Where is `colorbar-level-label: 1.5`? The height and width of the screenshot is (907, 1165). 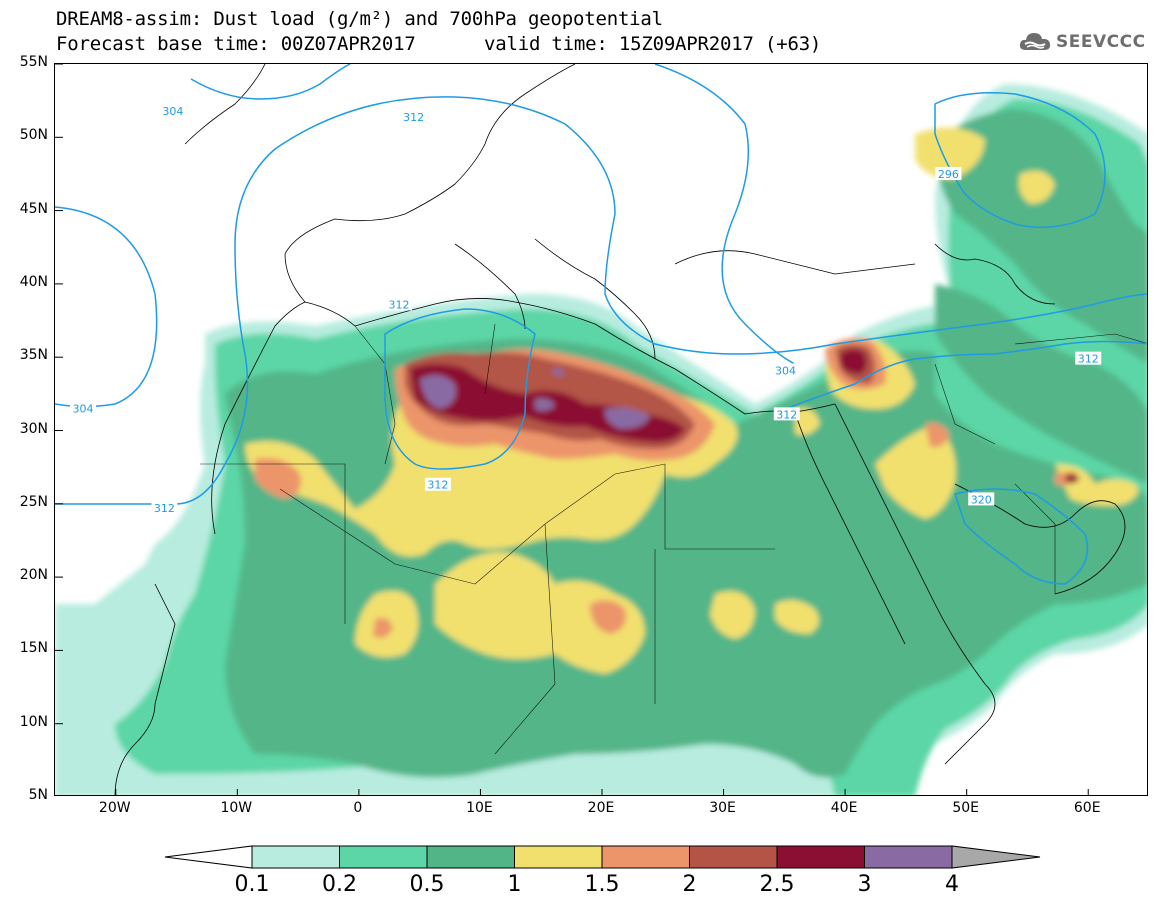
colorbar-level-label: 1.5 is located at coordinates (602, 884).